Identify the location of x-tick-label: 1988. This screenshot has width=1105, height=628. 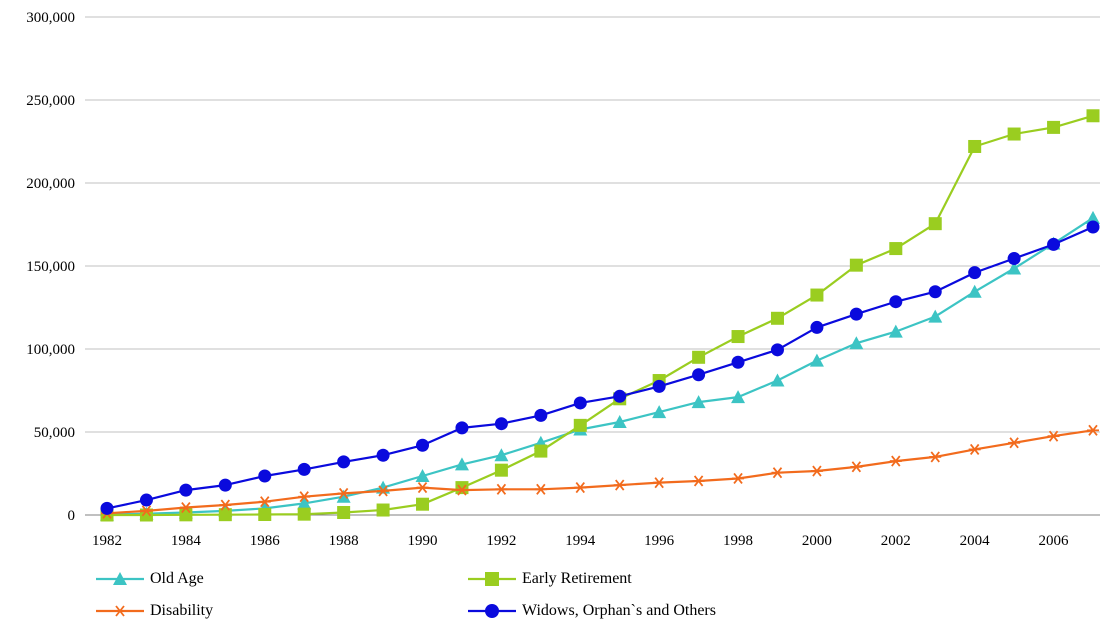
(344, 541).